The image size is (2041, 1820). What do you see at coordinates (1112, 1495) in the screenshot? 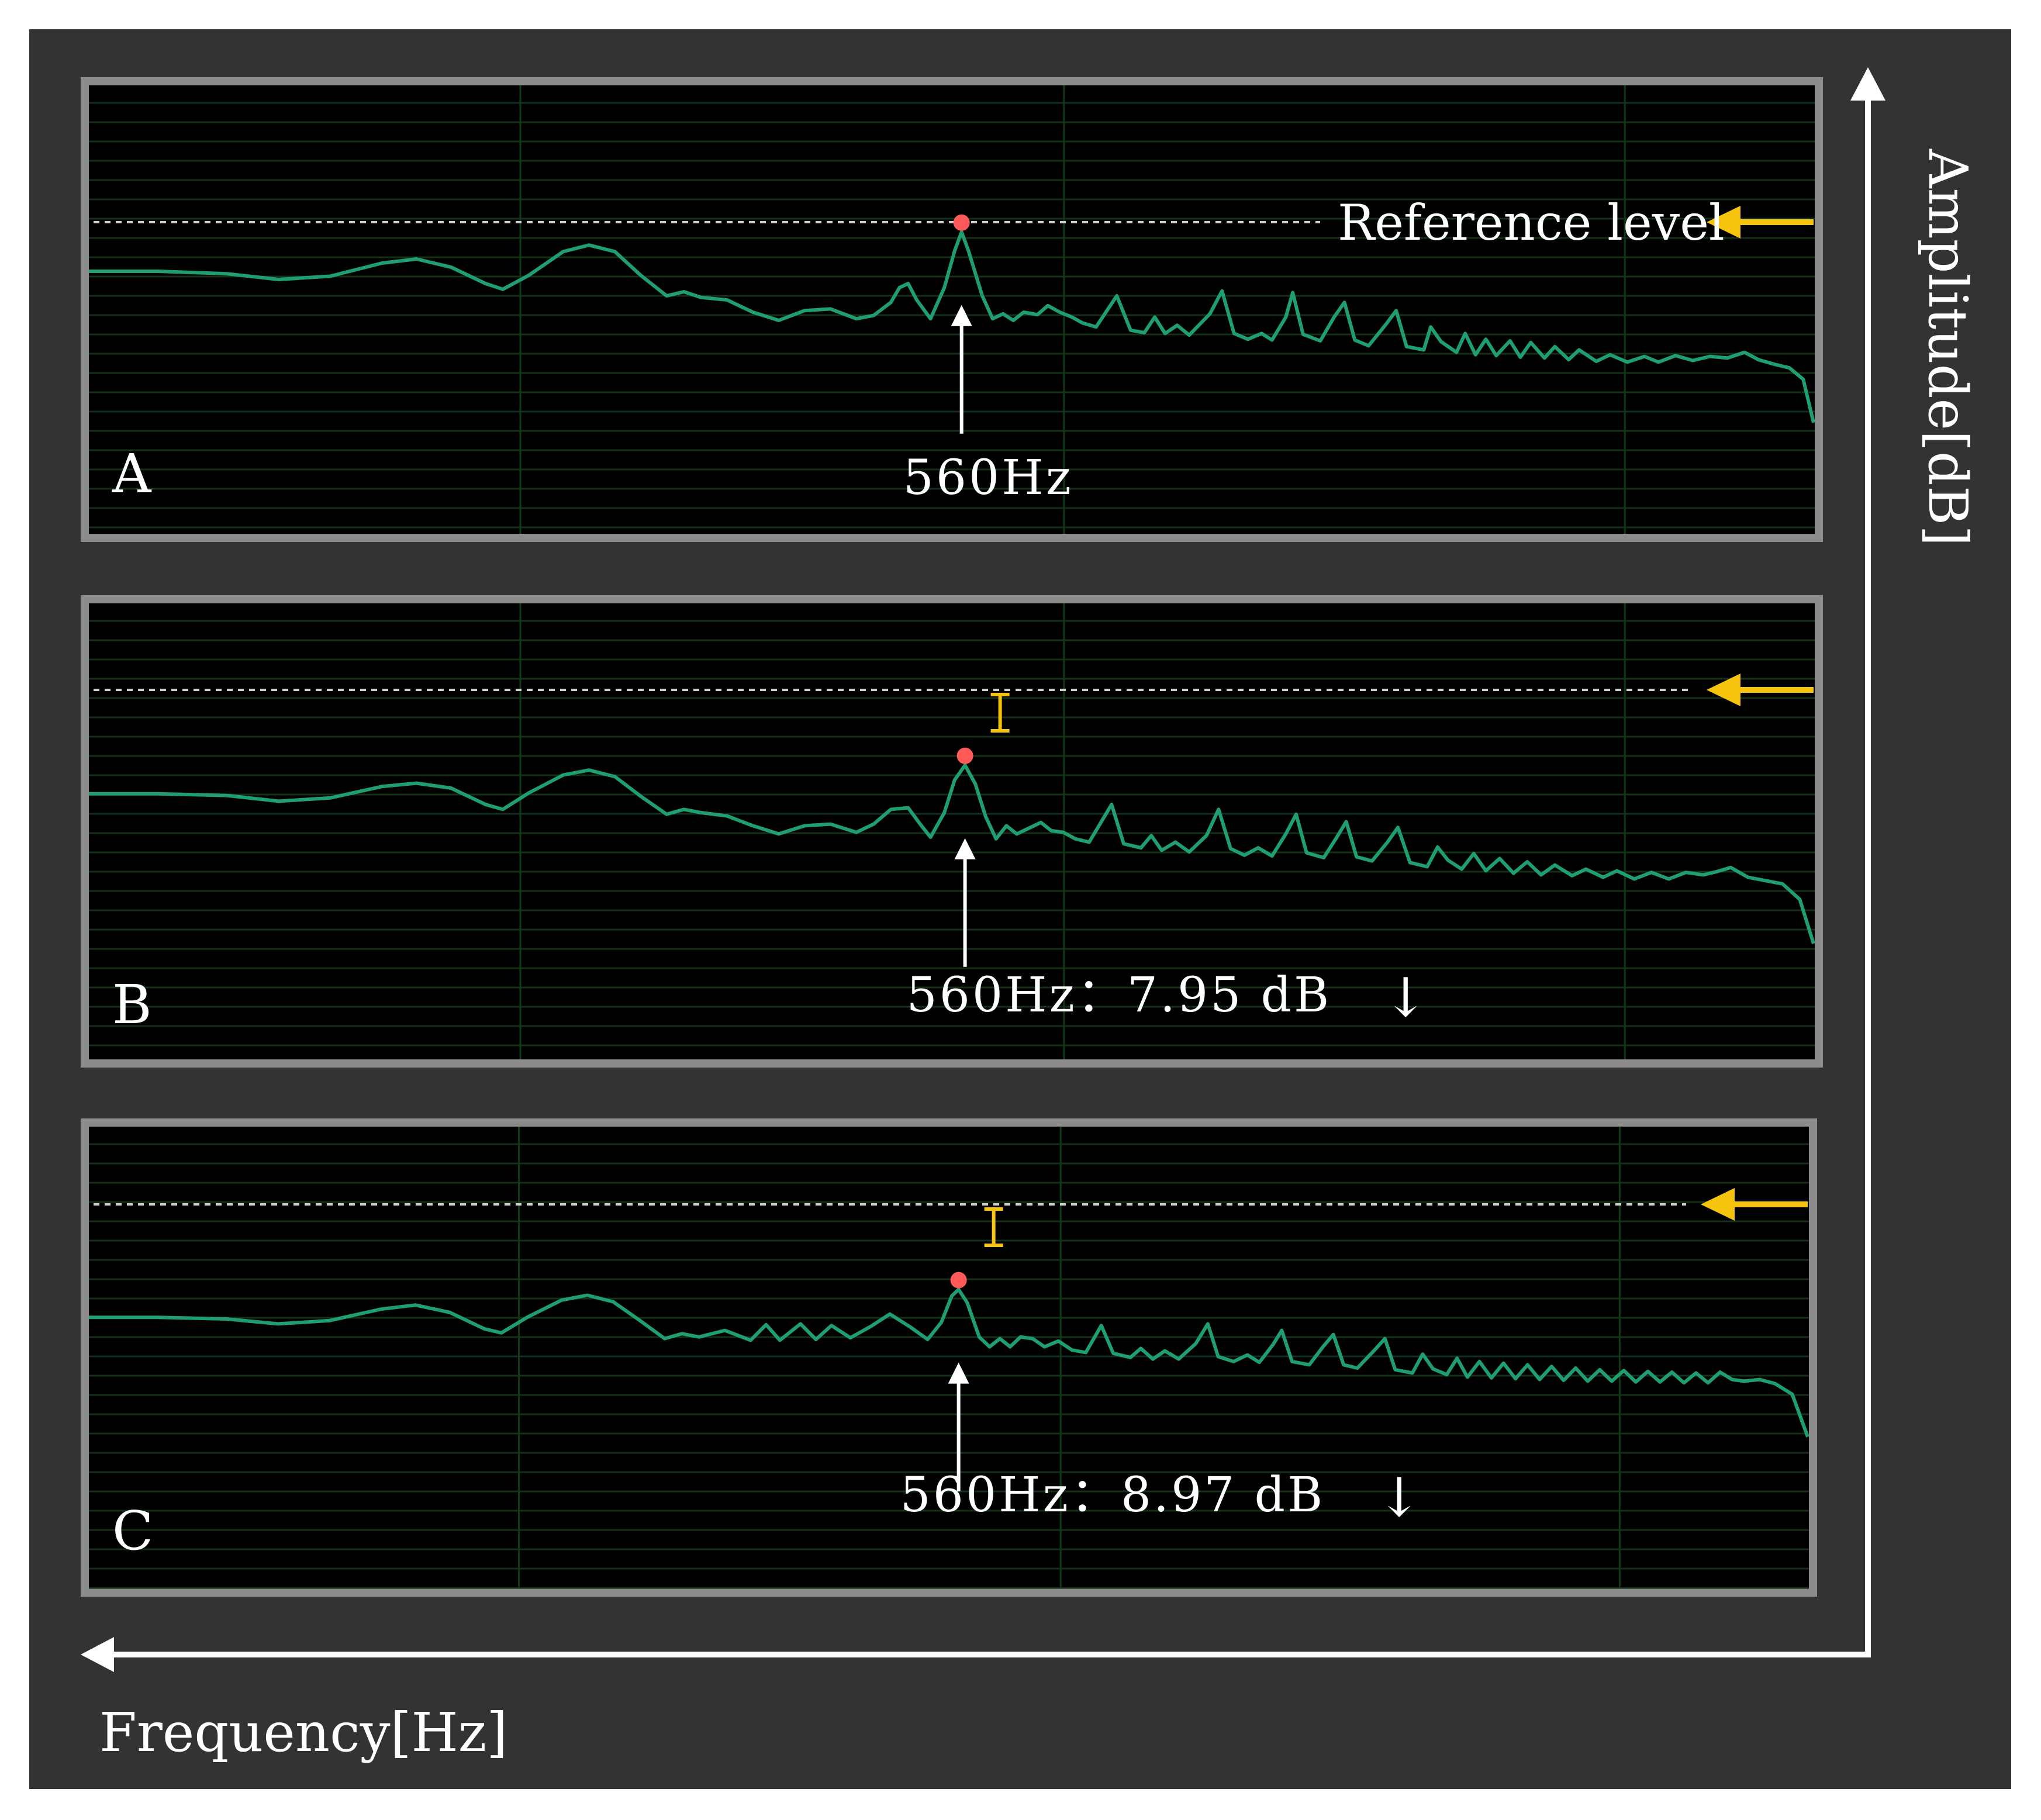
I see `peak-label: 560Hz：8.97 dB` at bounding box center [1112, 1495].